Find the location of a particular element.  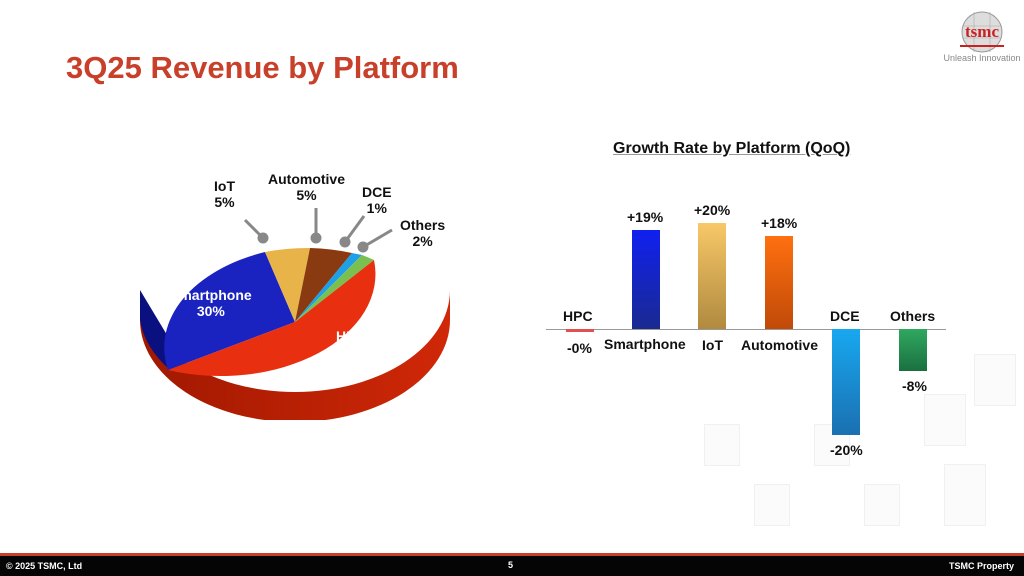

bar-value-iot: +20% is located at coordinates (712, 210).